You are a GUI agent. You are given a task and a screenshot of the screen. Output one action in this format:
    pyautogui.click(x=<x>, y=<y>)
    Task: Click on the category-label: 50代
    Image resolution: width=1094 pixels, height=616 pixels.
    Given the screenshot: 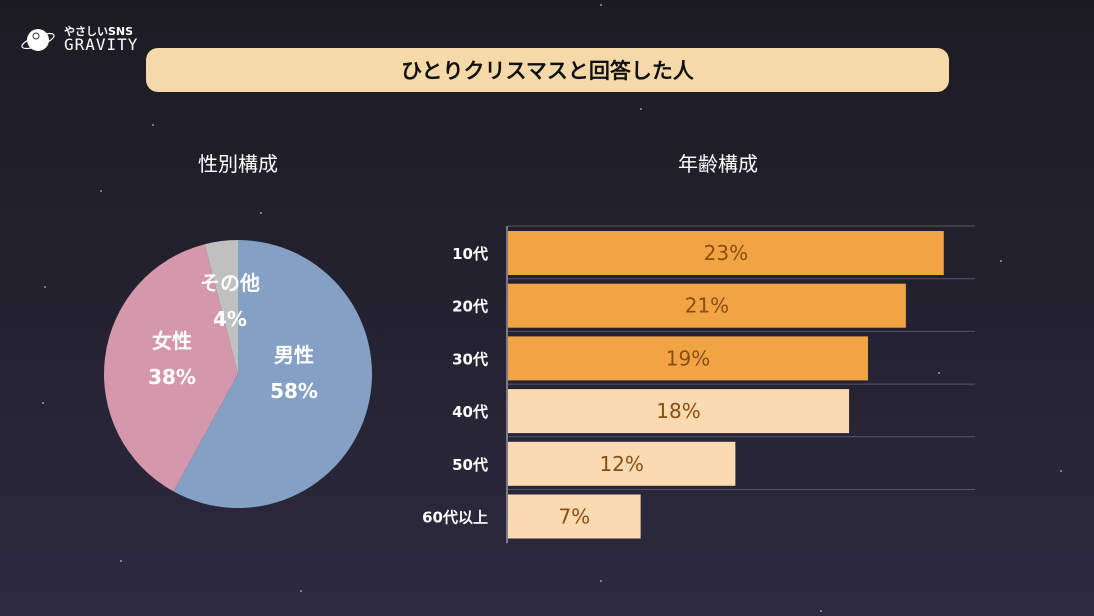 What is the action you would take?
    pyautogui.click(x=470, y=465)
    